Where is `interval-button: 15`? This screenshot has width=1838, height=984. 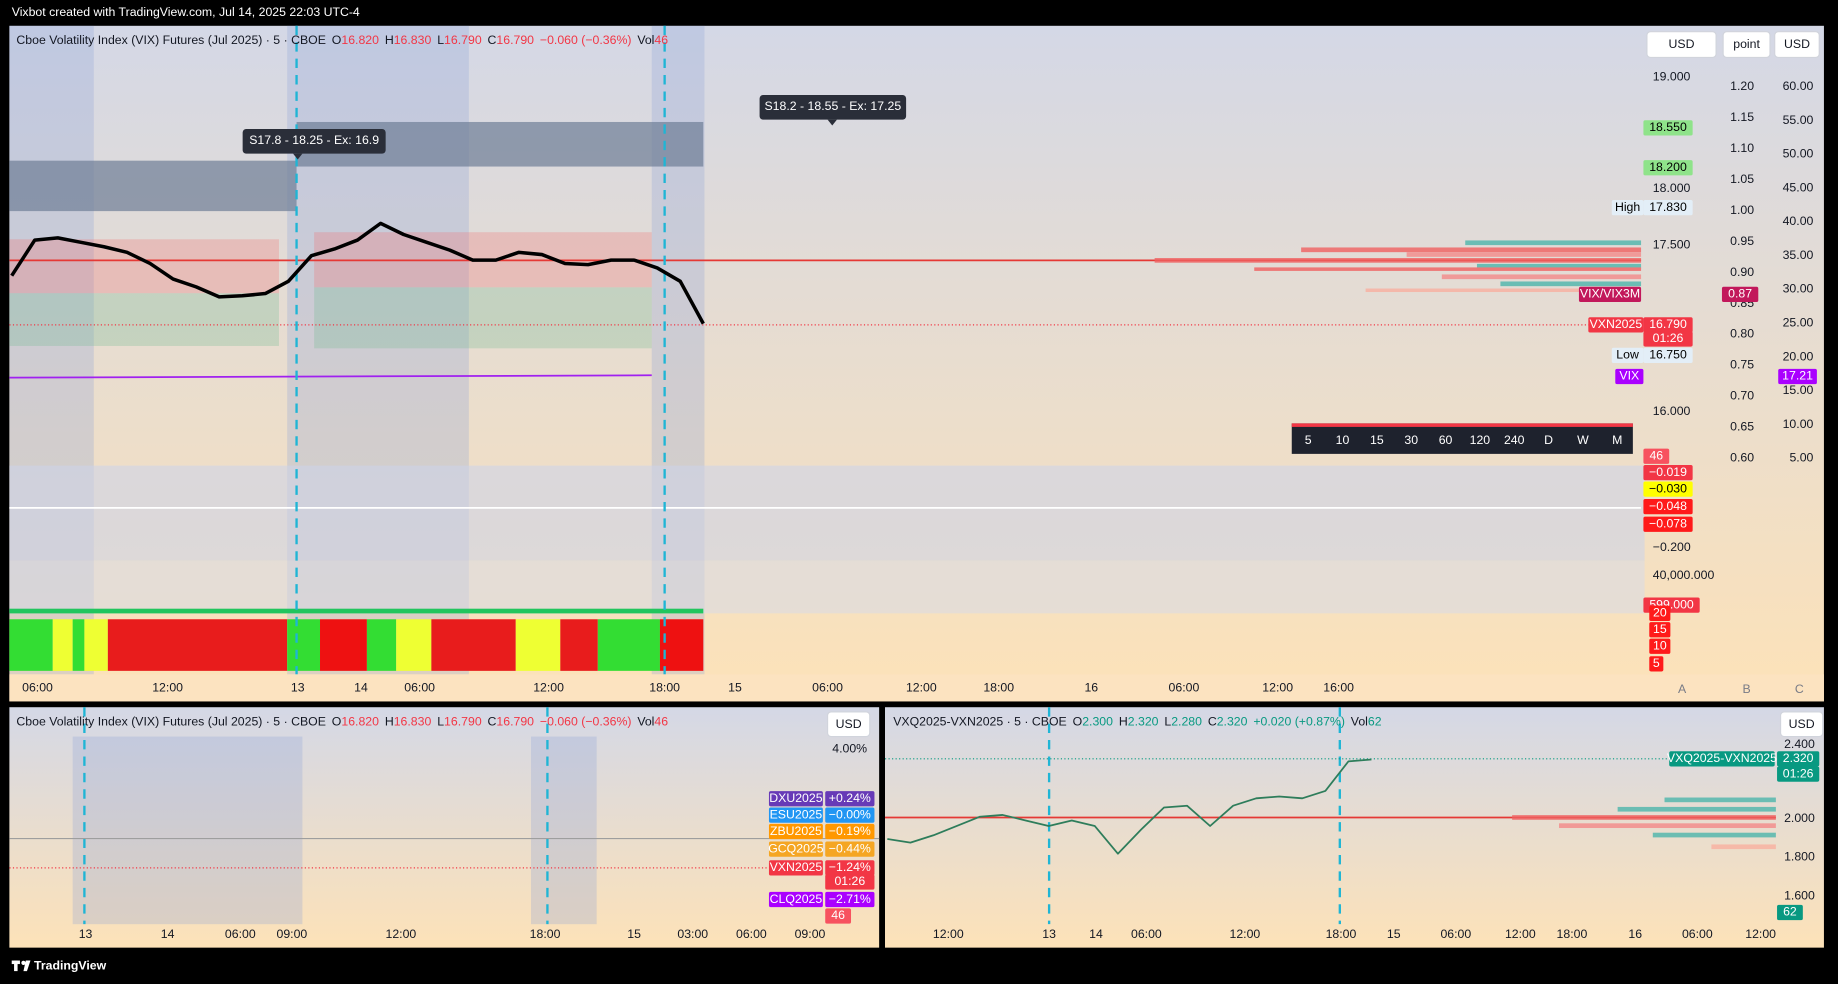 interval-button: 15 is located at coordinates (1377, 440).